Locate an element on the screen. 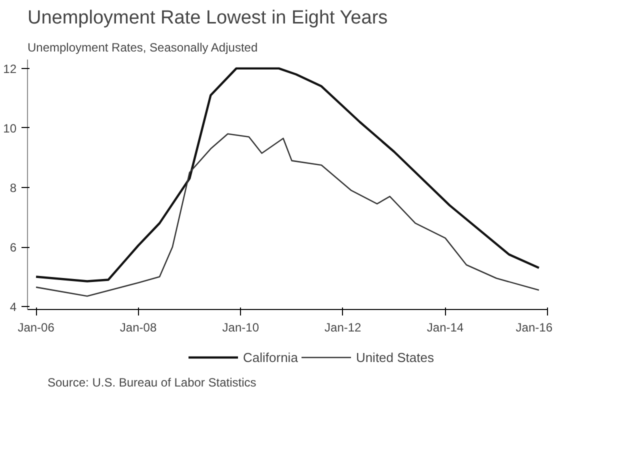 This screenshot has height=469, width=628. legend-label: United States is located at coordinates (395, 357).